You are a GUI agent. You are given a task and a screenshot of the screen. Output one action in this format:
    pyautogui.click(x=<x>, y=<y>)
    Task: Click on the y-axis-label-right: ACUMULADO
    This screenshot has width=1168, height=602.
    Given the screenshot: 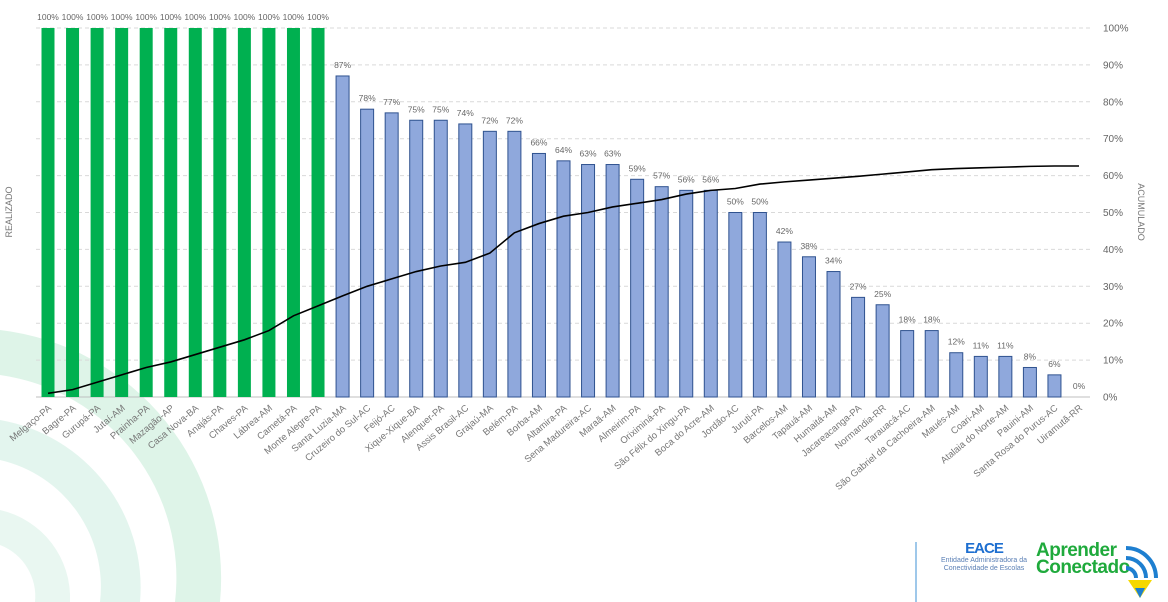 What is the action you would take?
    pyautogui.click(x=1141, y=212)
    